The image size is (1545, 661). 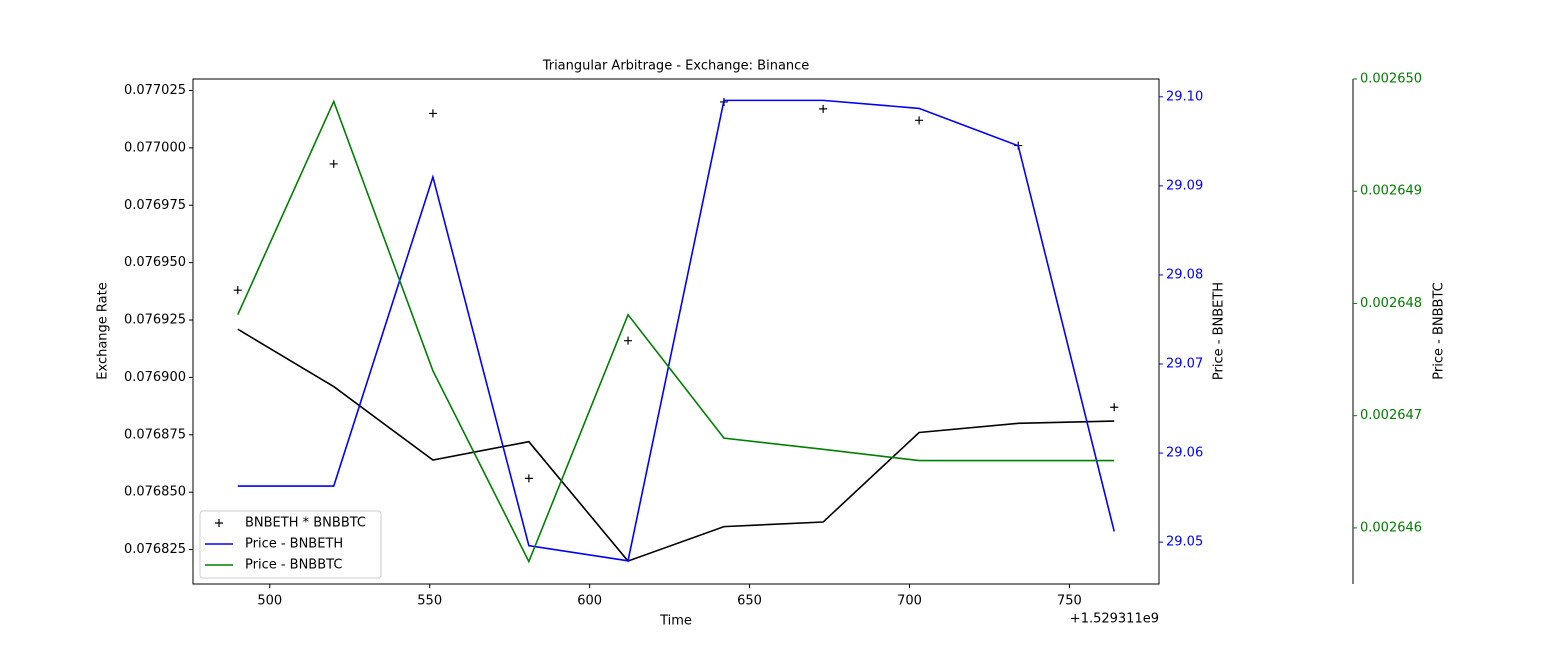 I want to click on y3-tick-label: 0.002650, so click(x=1391, y=79).